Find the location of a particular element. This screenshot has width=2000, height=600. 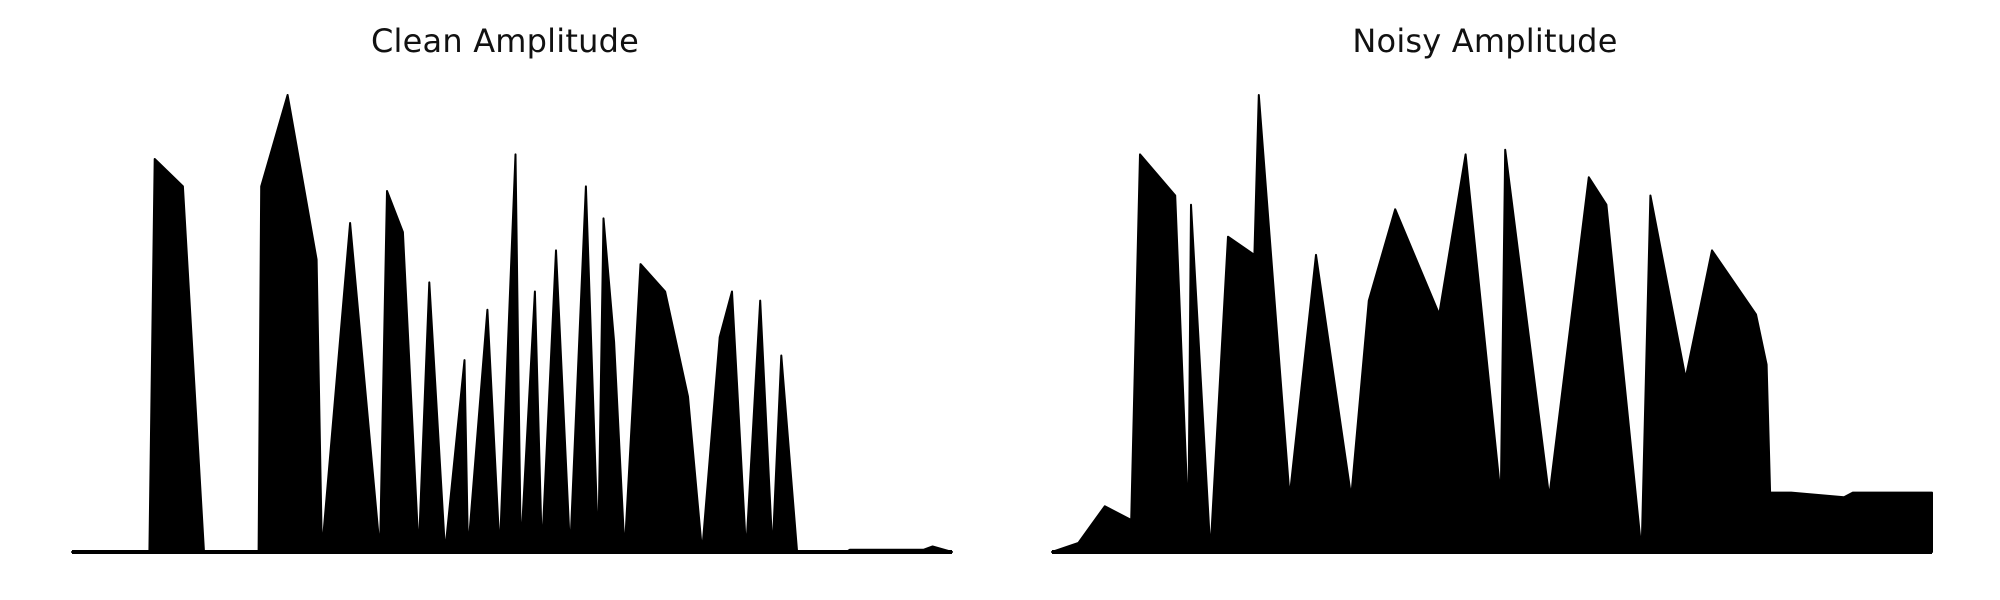

noisy-amplitude-title: Noisy Amplitude is located at coordinates (1485, 41).